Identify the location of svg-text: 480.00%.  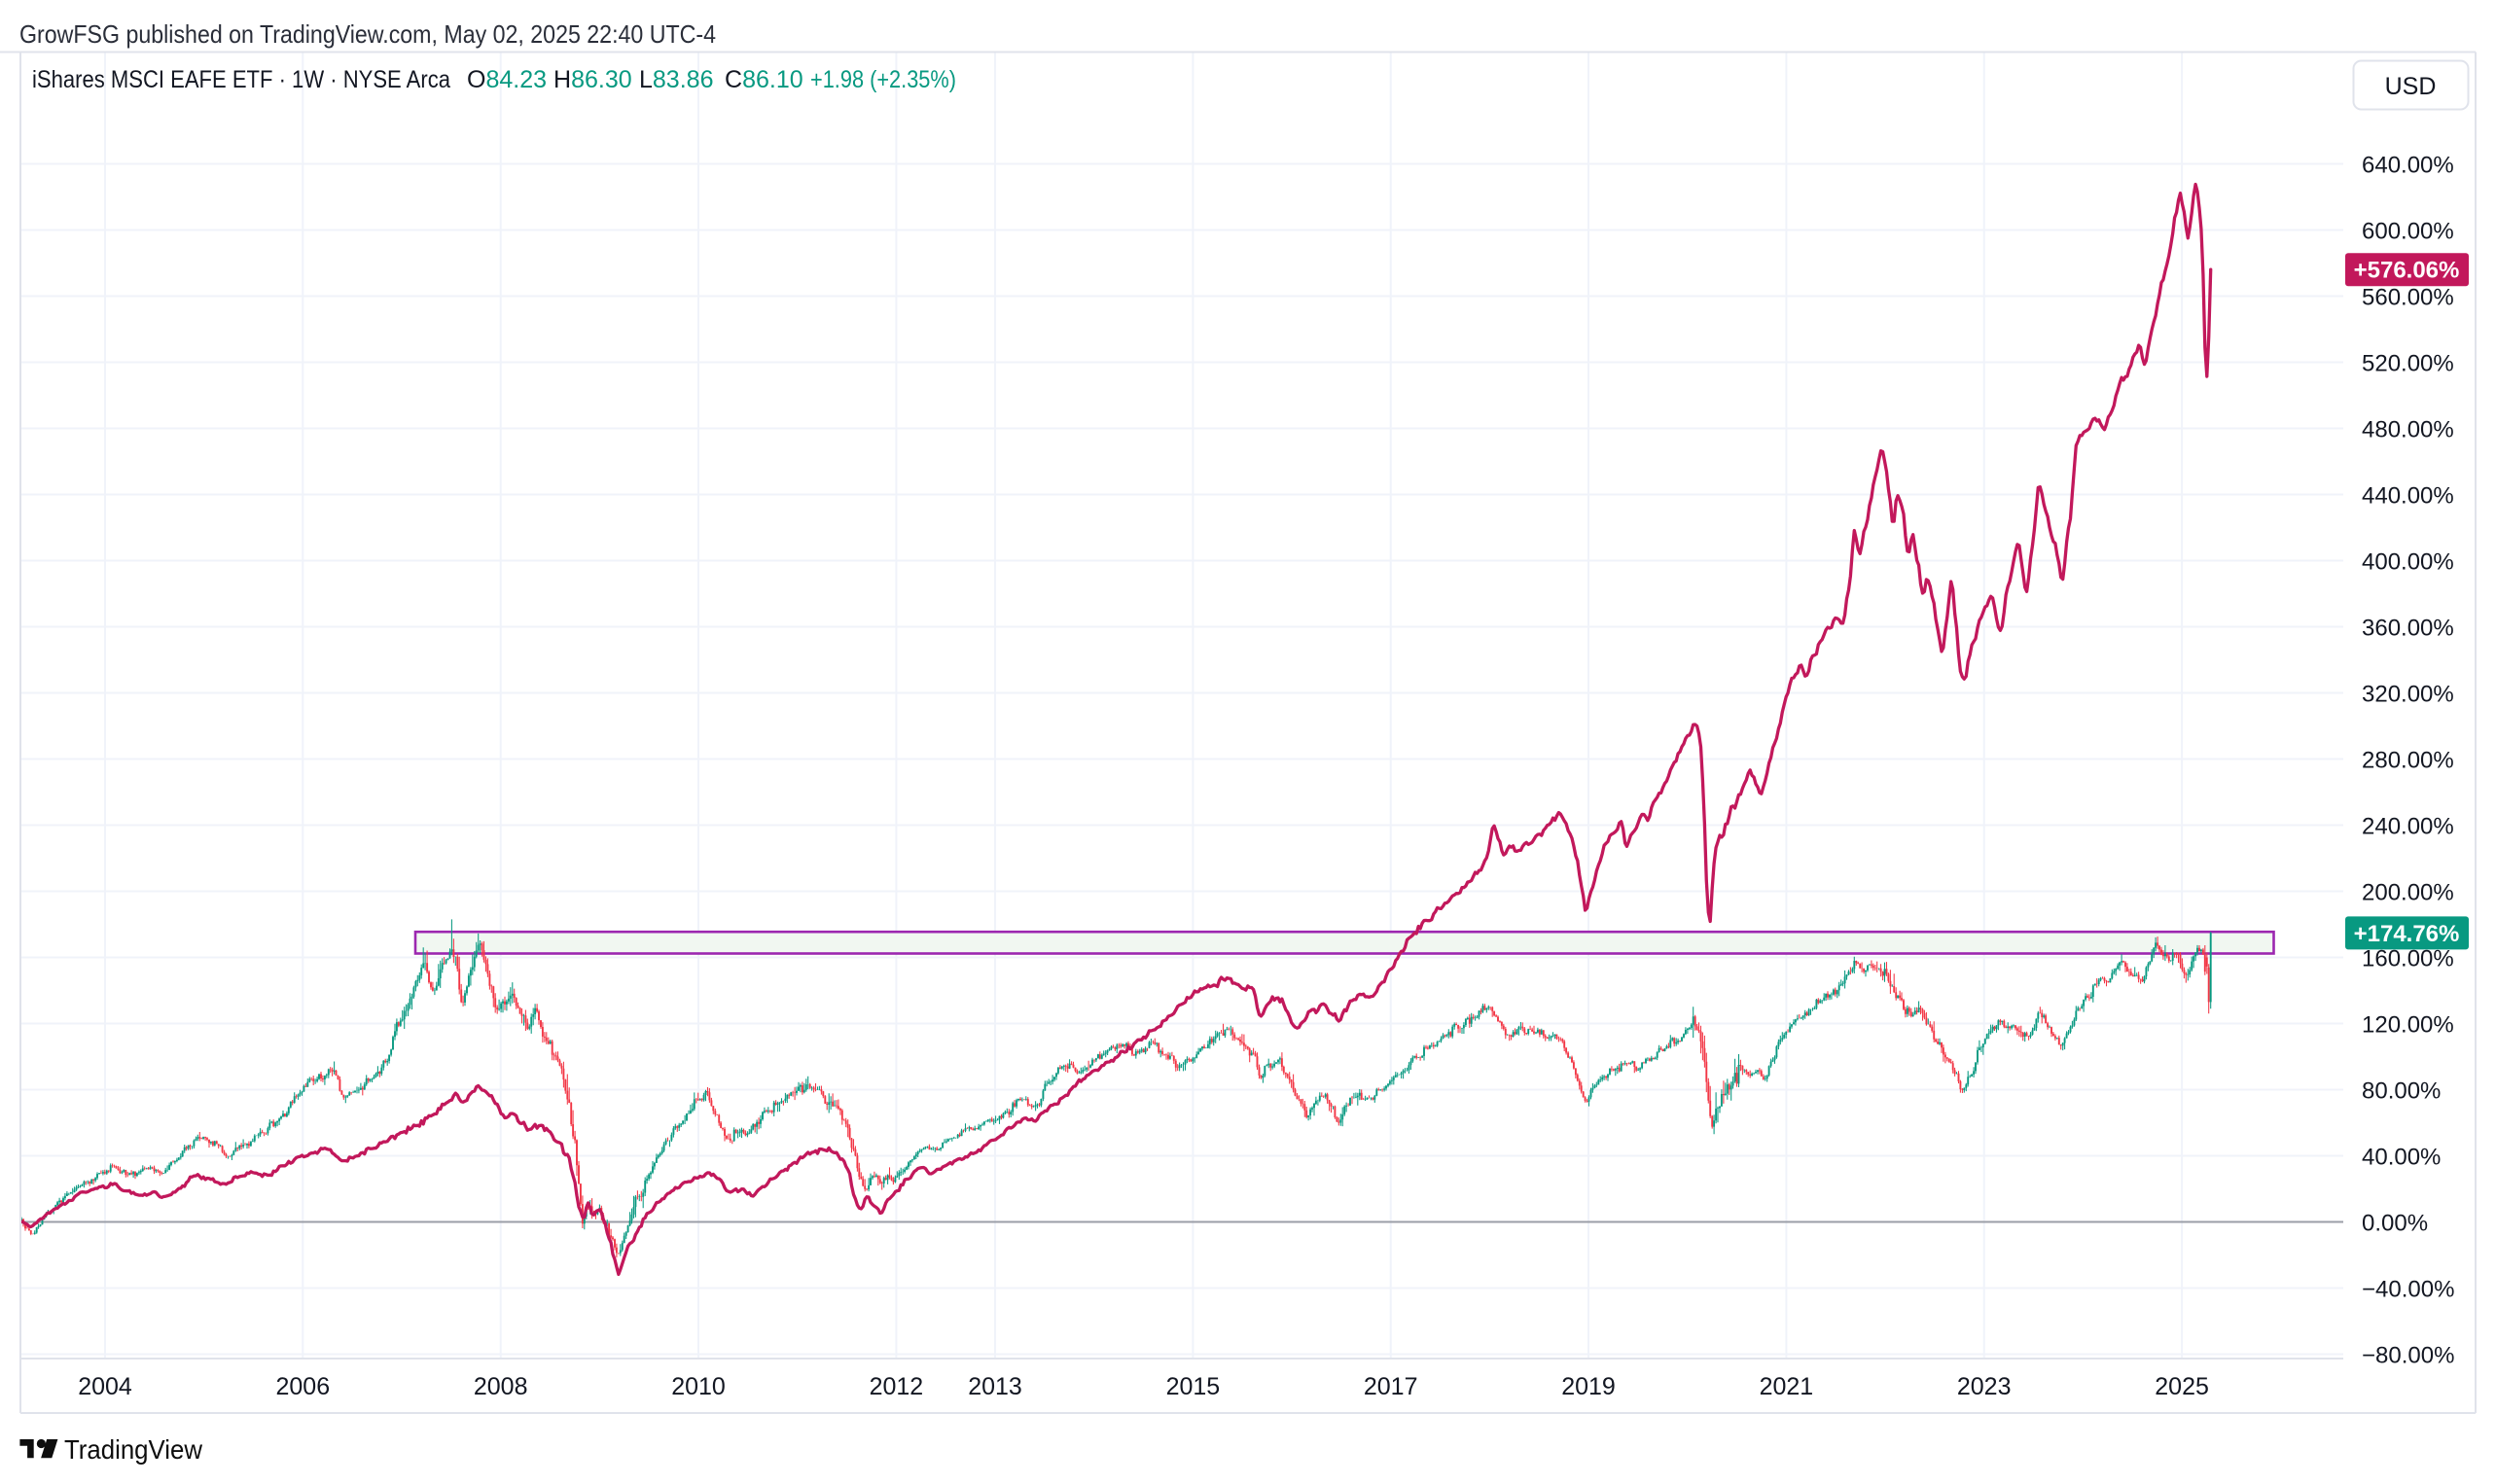
(2408, 430).